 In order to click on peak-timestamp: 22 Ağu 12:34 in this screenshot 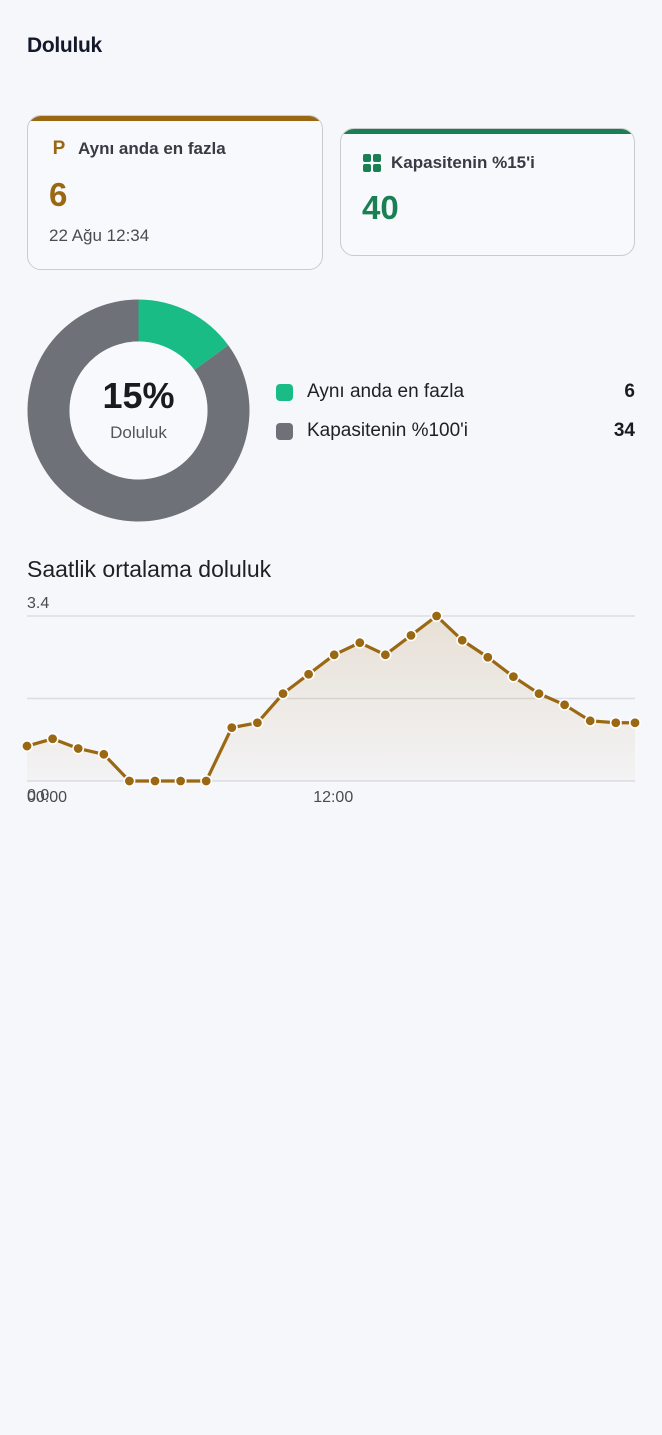, I will do `click(99, 235)`.